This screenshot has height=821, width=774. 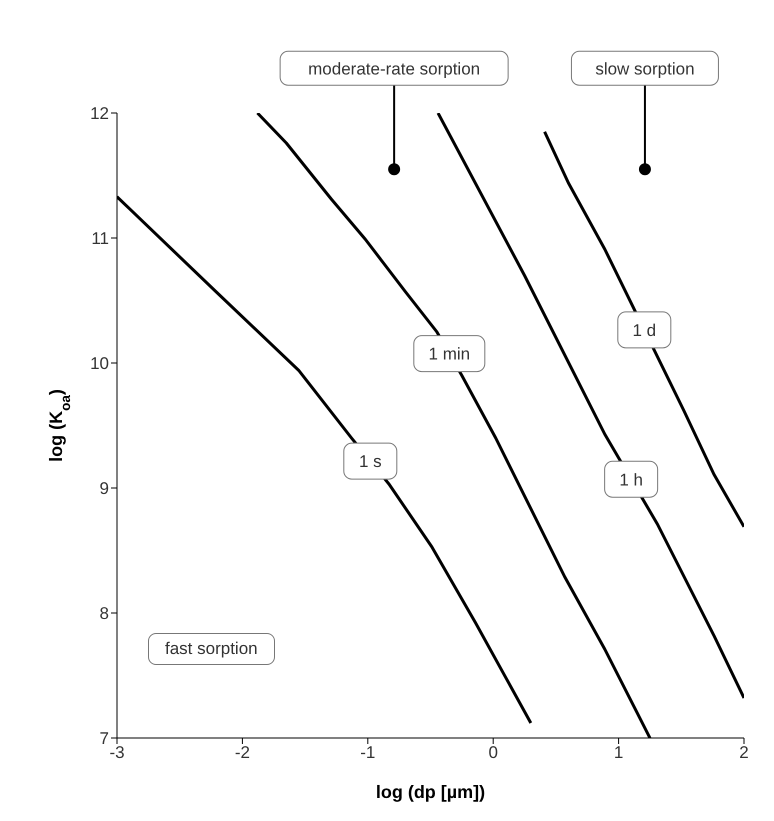 I want to click on x-tick-label: -1, so click(x=368, y=752).